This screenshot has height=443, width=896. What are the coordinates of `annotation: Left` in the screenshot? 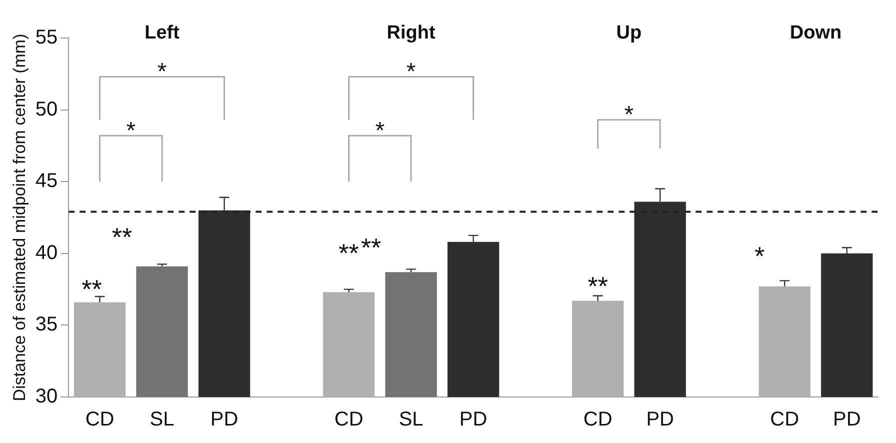 It's located at (162, 33).